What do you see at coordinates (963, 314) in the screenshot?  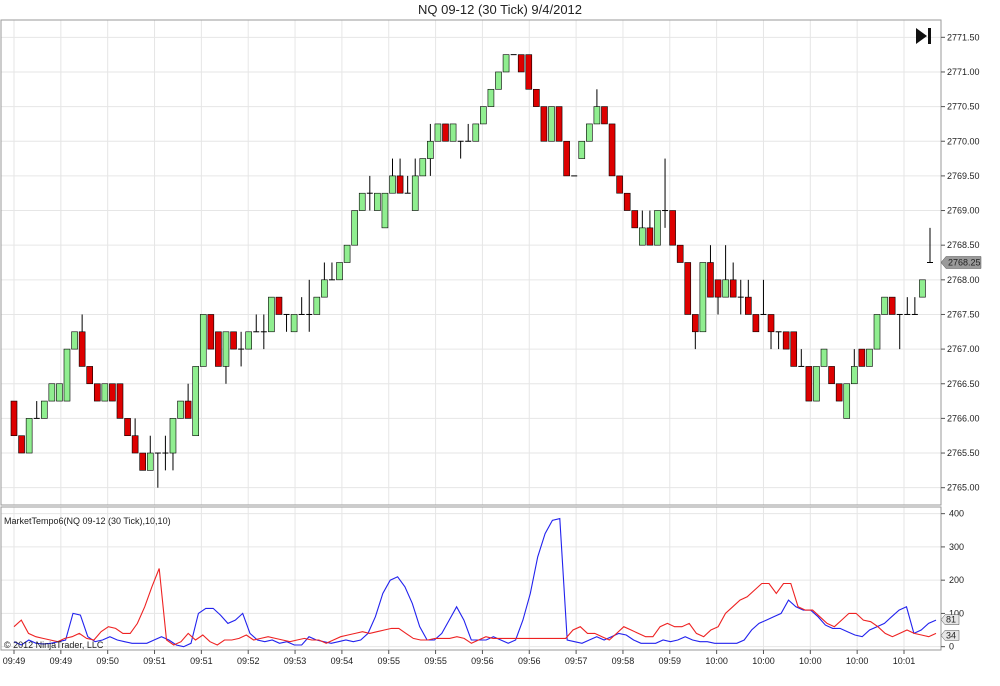 I see `price-tick-label: 2767.50` at bounding box center [963, 314].